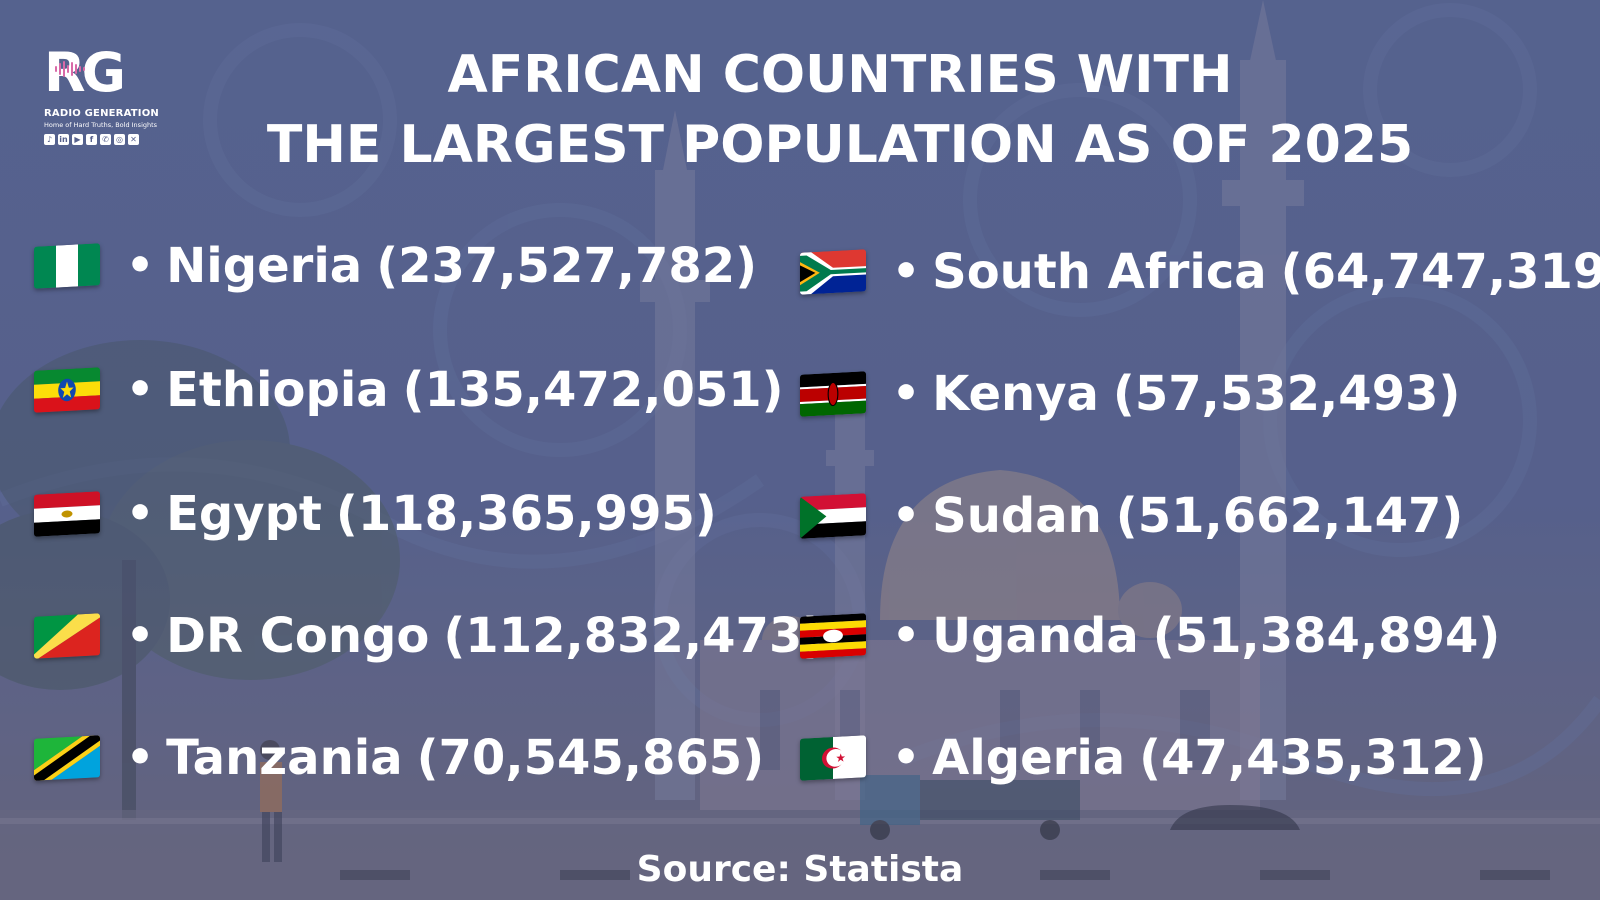  What do you see at coordinates (103, 72) in the screenshot?
I see `logo-letter-g: G` at bounding box center [103, 72].